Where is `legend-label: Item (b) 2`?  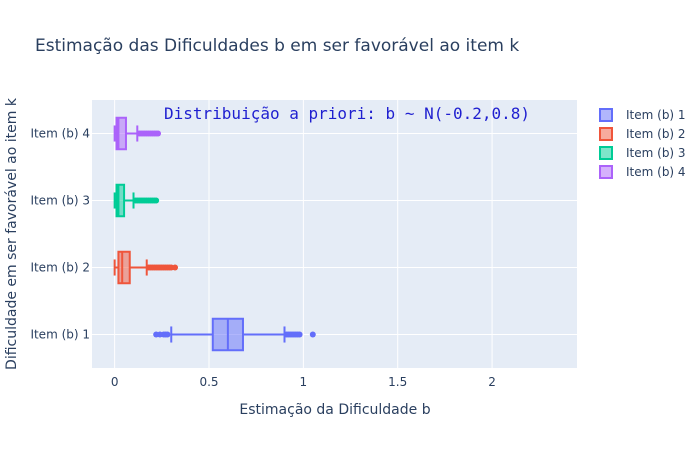
legend-label: Item (b) 2 is located at coordinates (656, 134).